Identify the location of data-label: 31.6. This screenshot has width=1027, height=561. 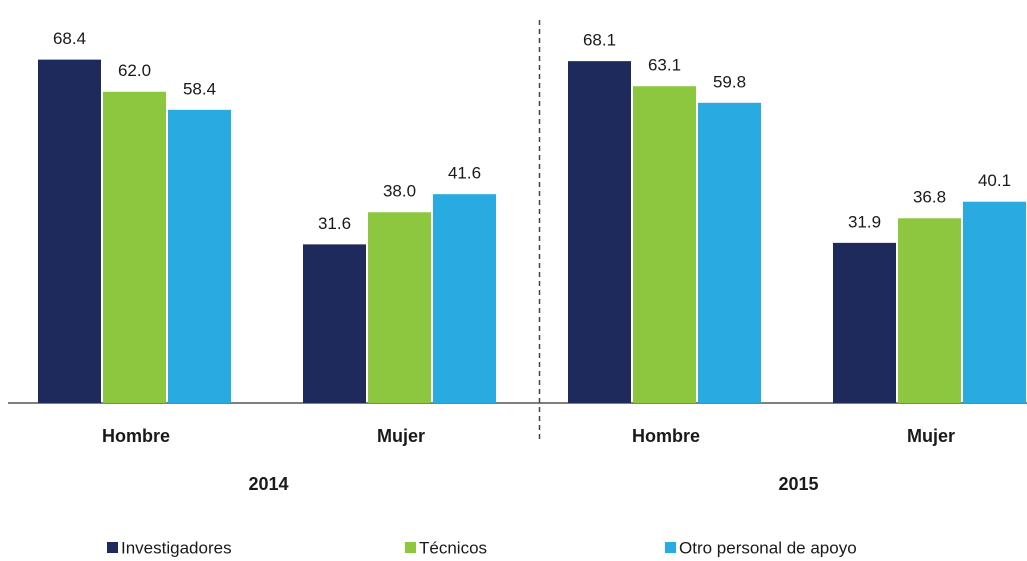
(334, 223).